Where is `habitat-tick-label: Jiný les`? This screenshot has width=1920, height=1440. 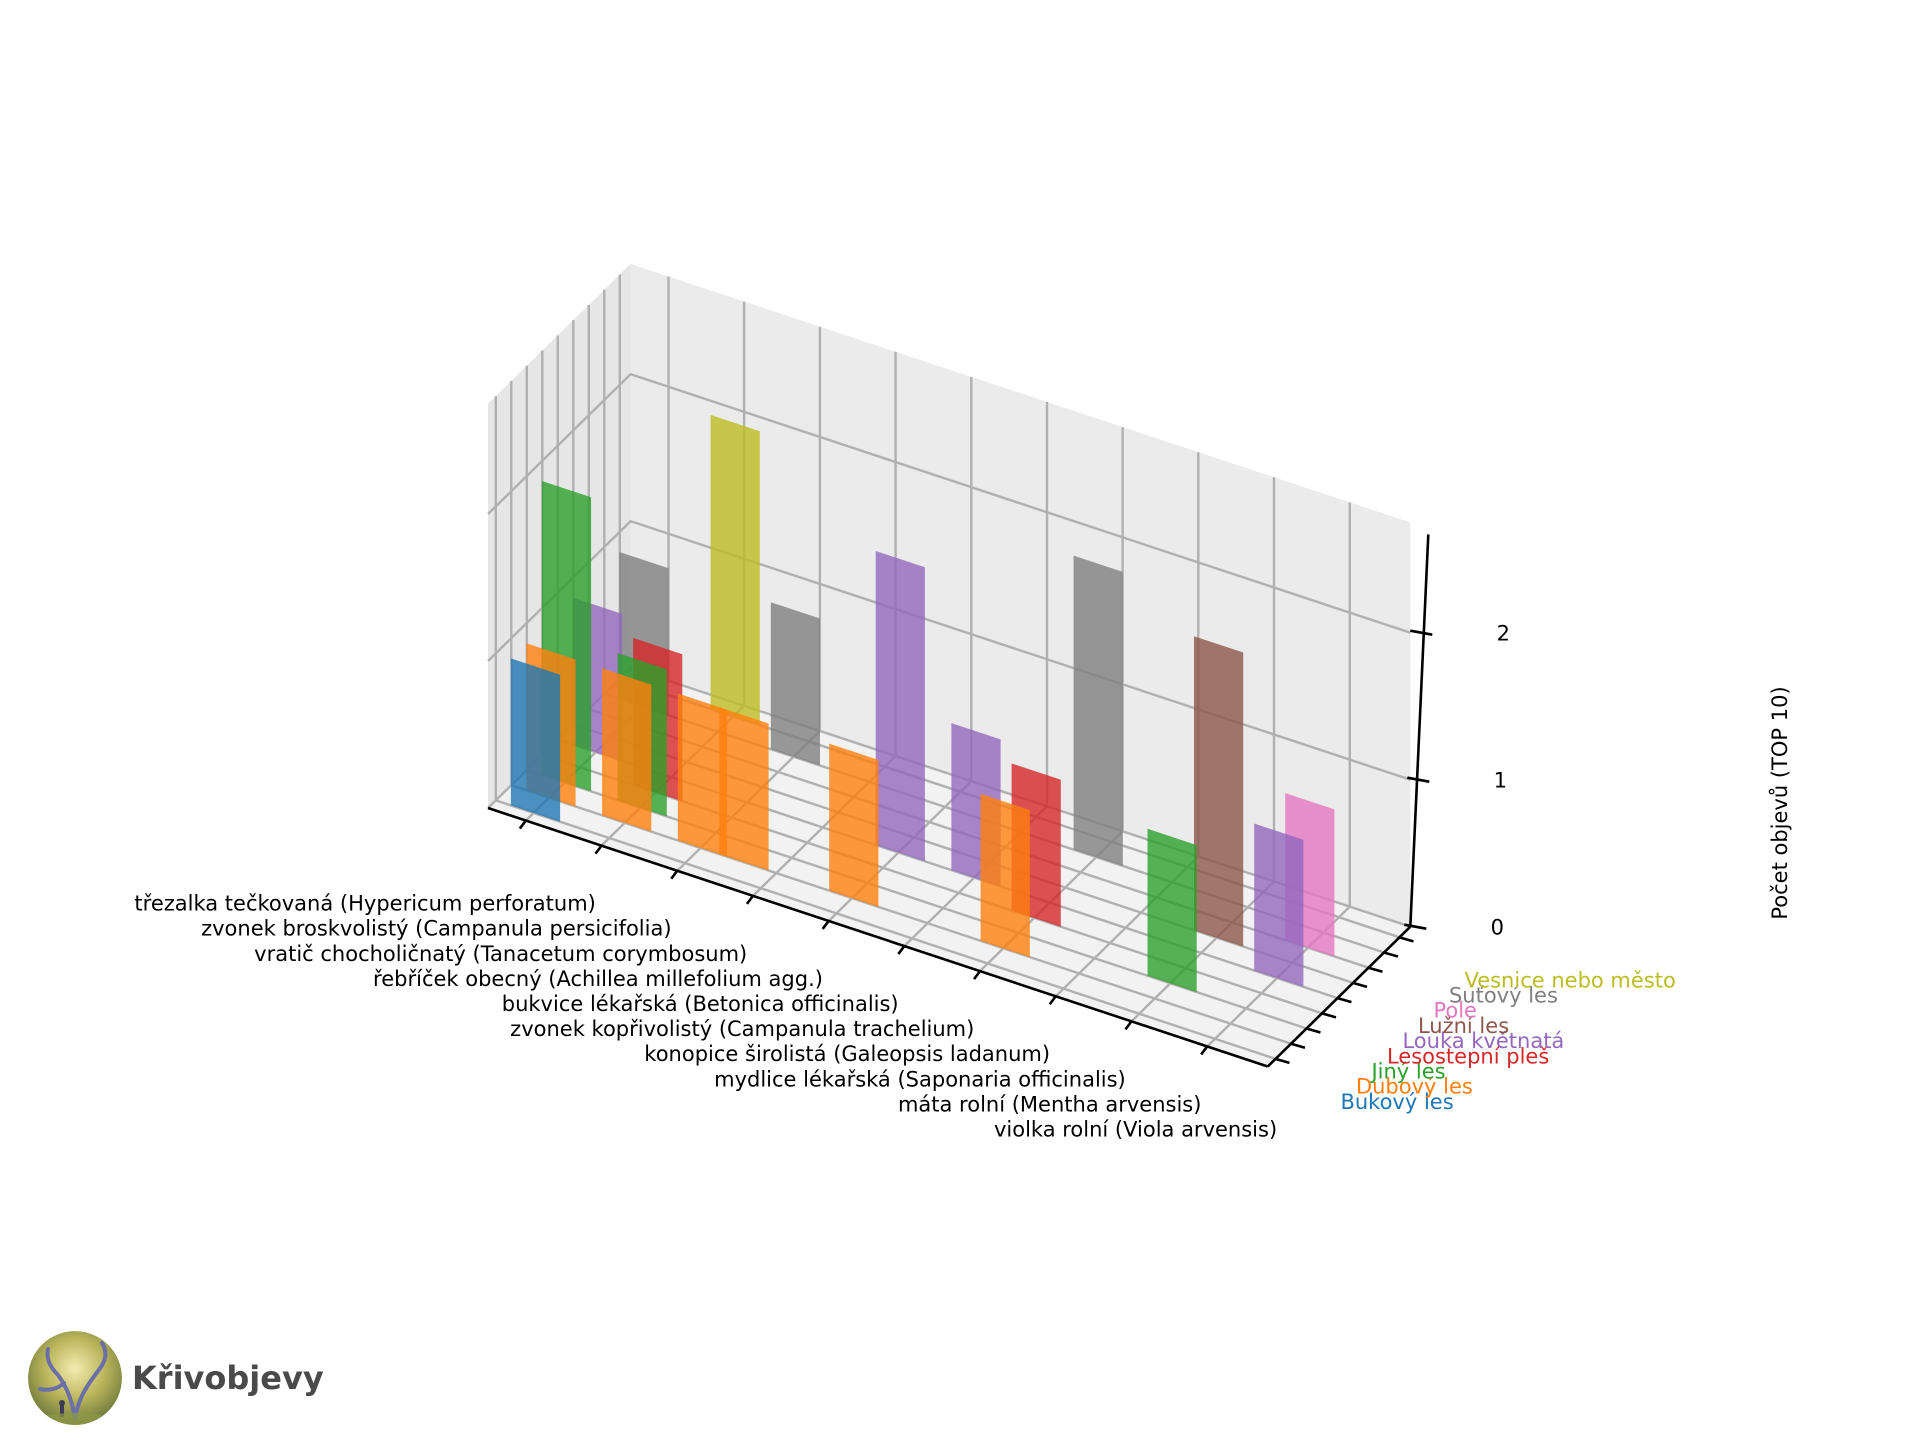
habitat-tick-label: Jiný les is located at coordinates (1407, 1072).